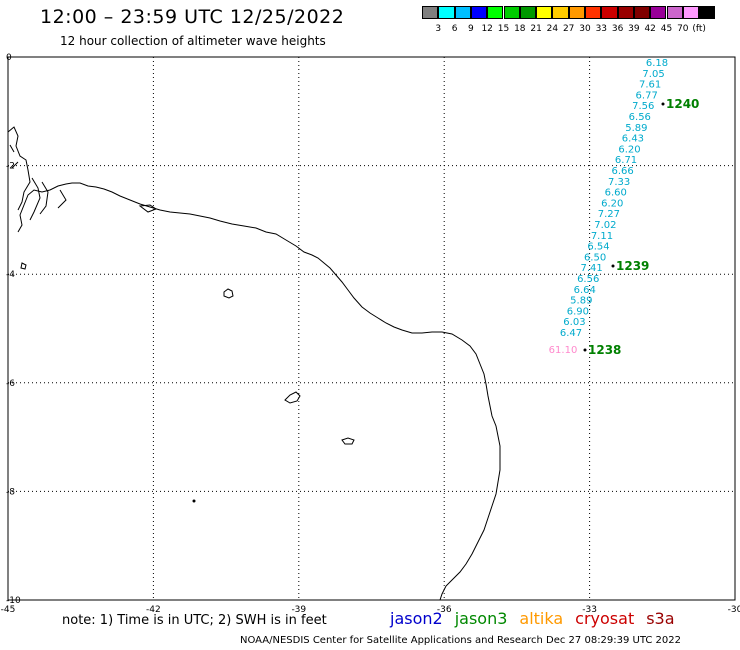  What do you see at coordinates (650, 85) in the screenshot?
I see `wave-height-label: 7.61` at bounding box center [650, 85].